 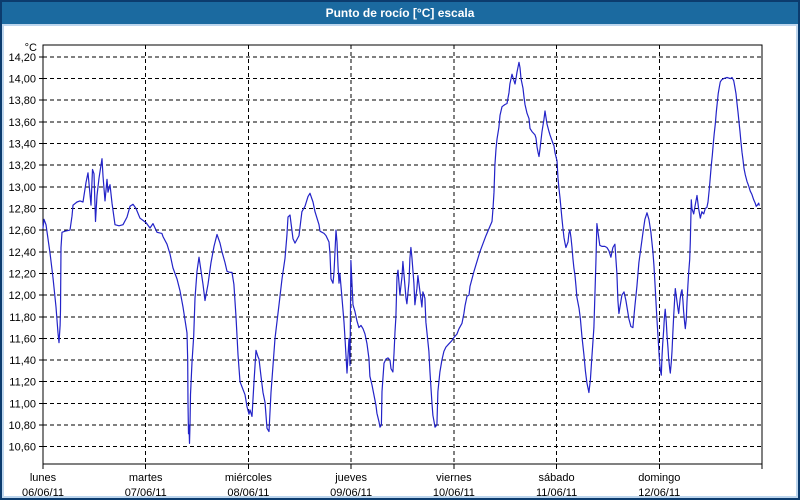 I want to click on y-tick-label: 13,20, so click(x=22, y=166).